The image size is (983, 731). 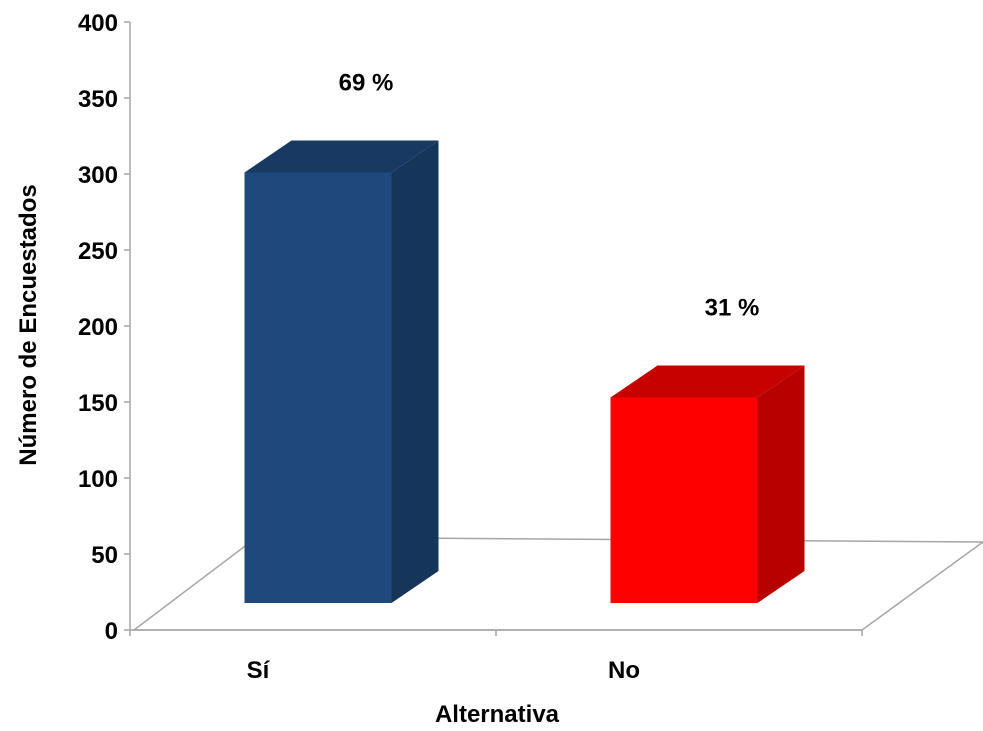 What do you see at coordinates (104, 555) in the screenshot?
I see `y-tick-label: 50` at bounding box center [104, 555].